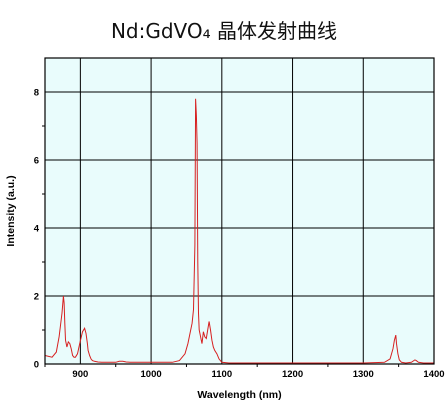 The width and height of the screenshot is (448, 401). Describe the element at coordinates (36, 365) in the screenshot. I see `y-tick-label: 0` at that location.